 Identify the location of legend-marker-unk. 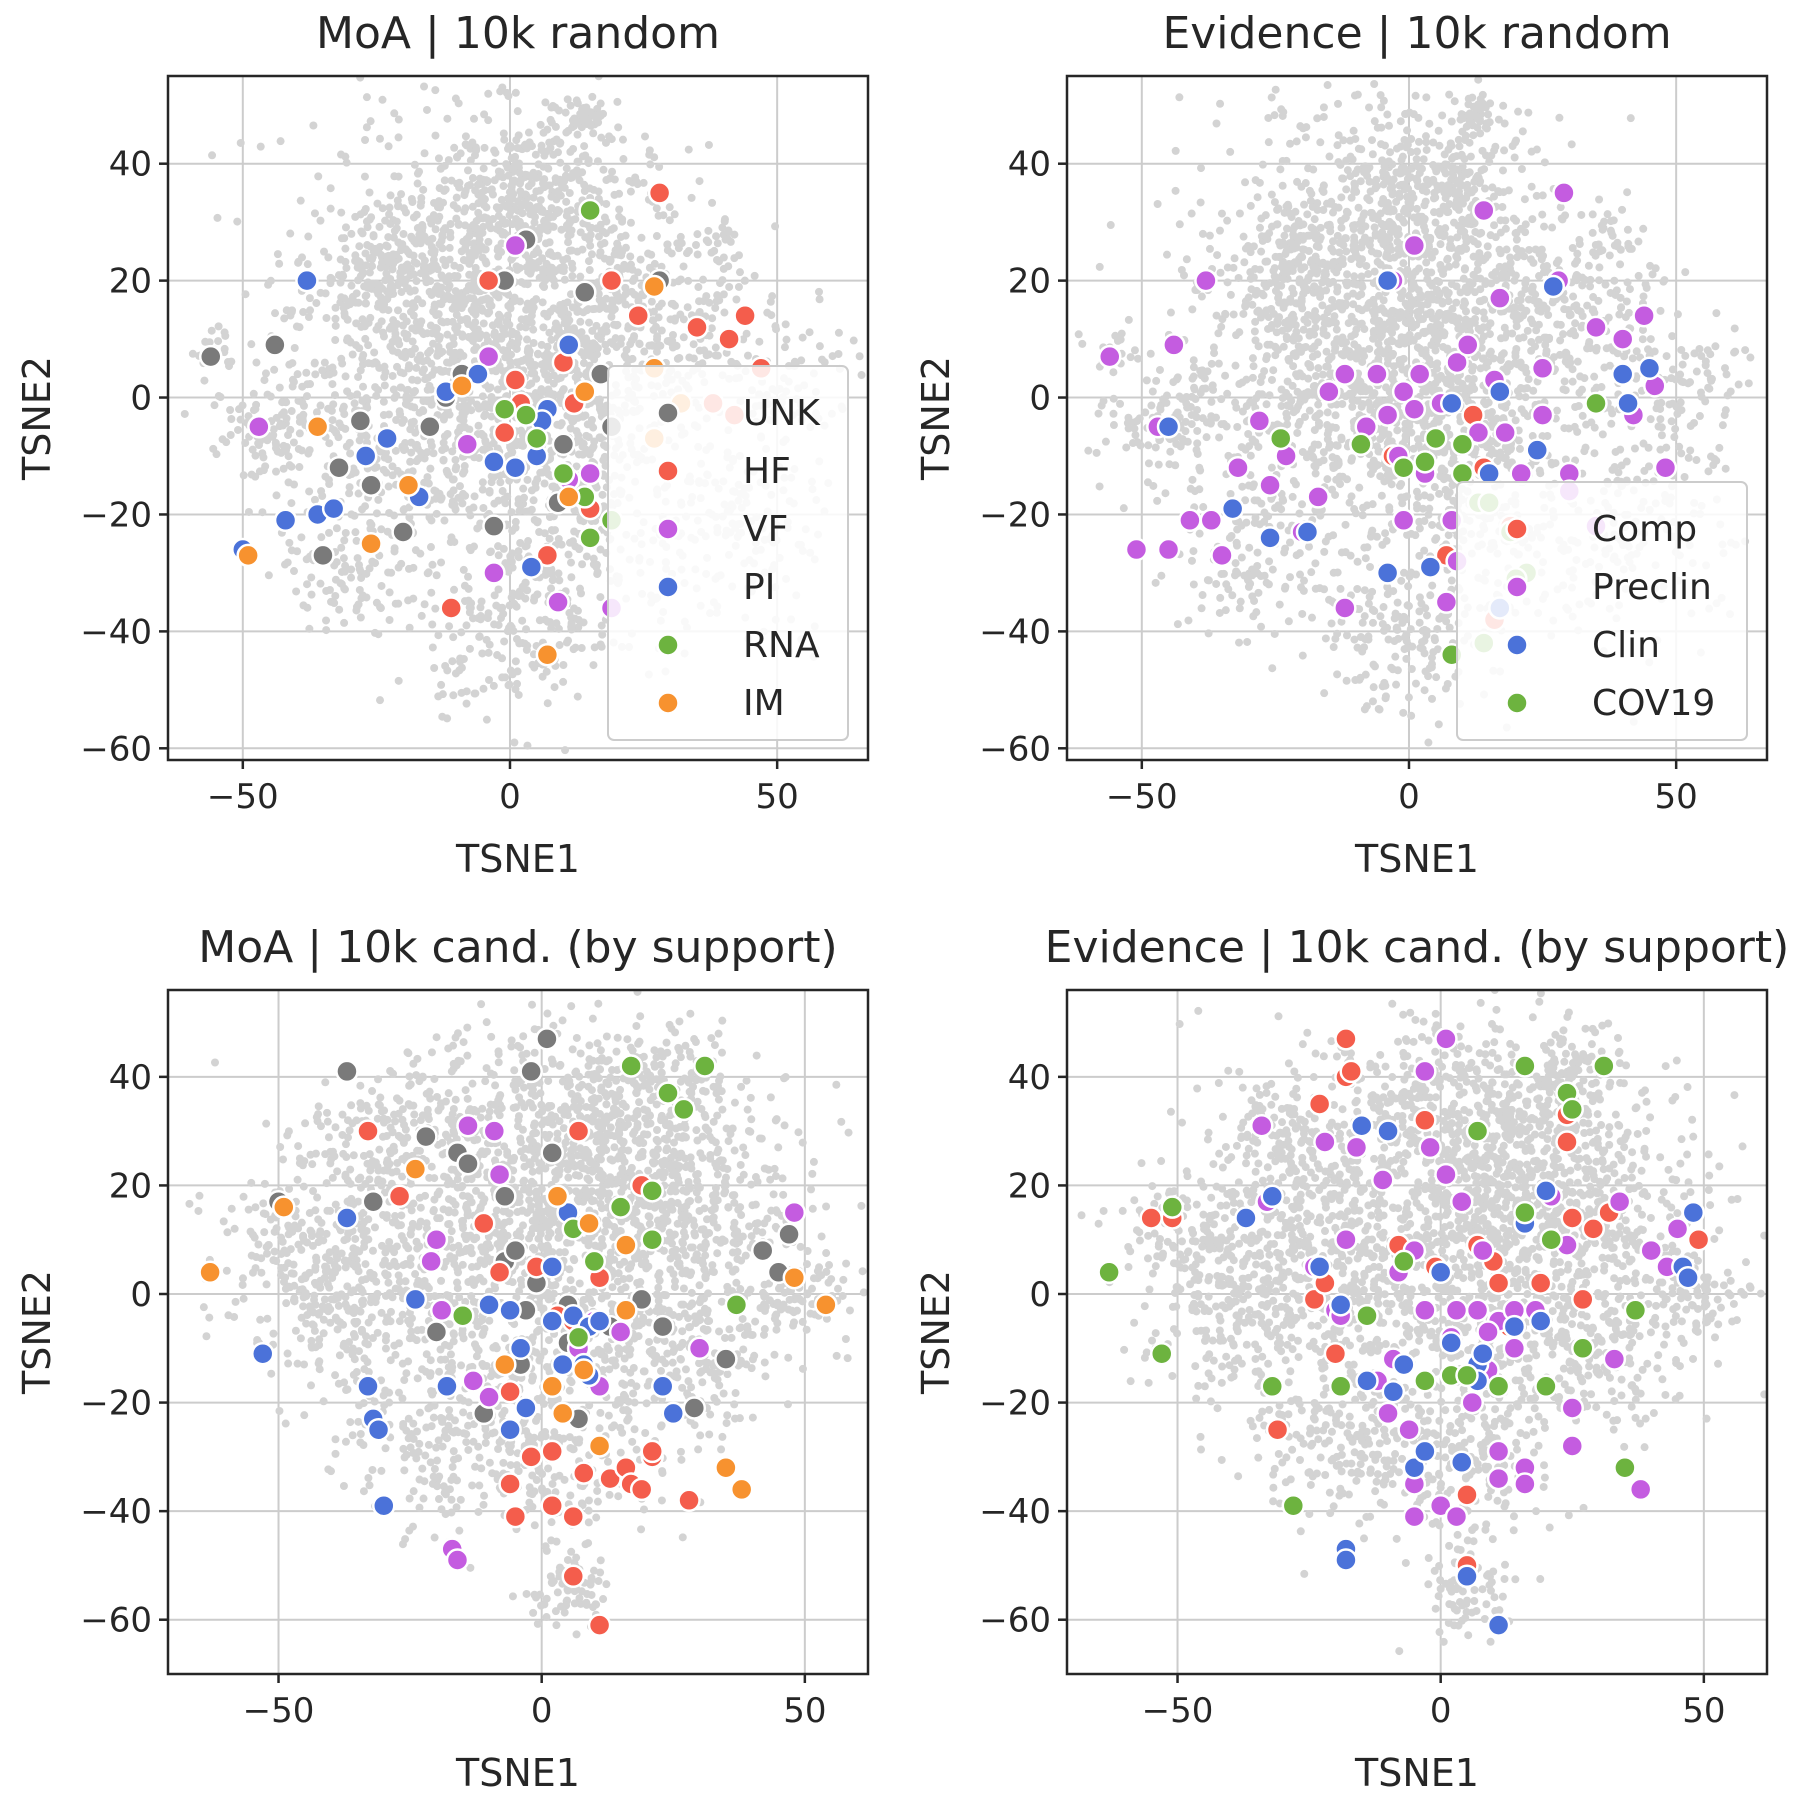
(668, 413).